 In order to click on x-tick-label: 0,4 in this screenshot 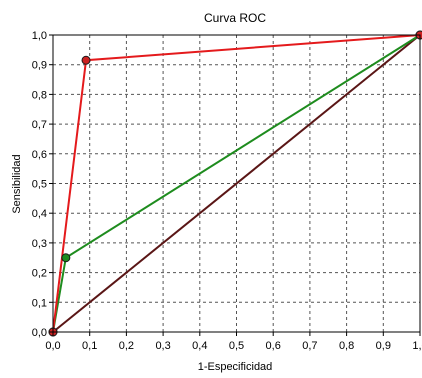, I will do `click(199, 346)`.